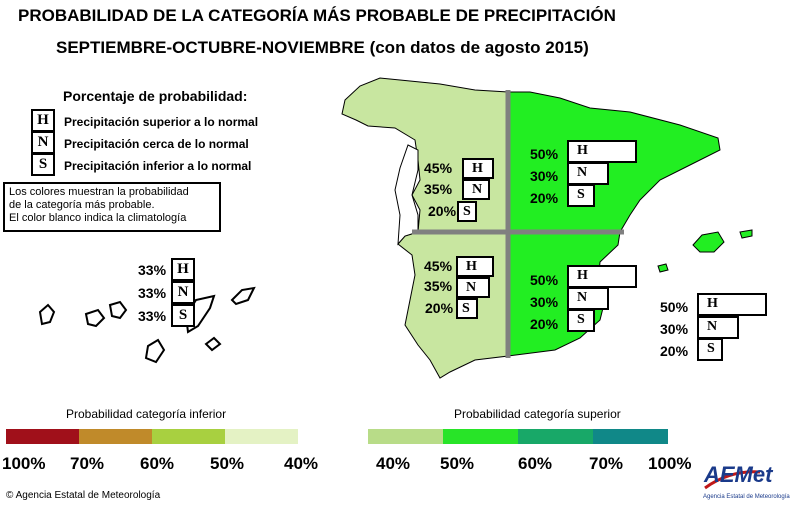 Image resolution: width=791 pixels, height=516 pixels. What do you see at coordinates (43, 164) in the screenshot?
I see `legend-s-box: S` at bounding box center [43, 164].